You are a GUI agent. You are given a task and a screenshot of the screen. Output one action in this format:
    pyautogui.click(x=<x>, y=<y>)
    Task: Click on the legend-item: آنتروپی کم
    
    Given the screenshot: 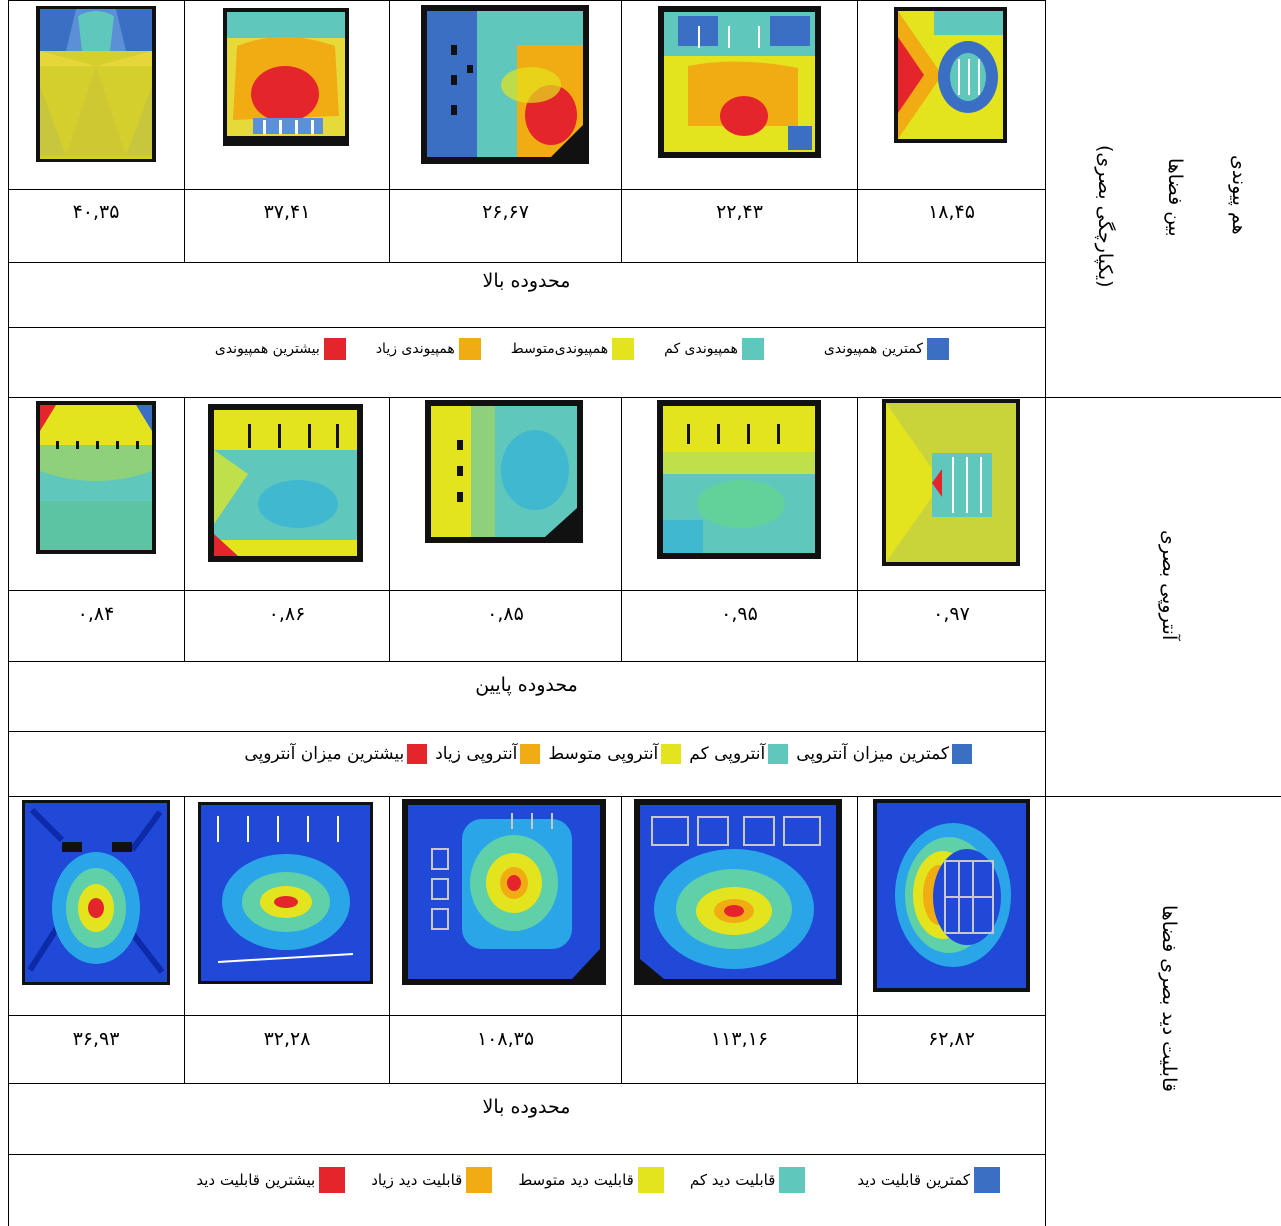 What is the action you would take?
    pyautogui.click(x=739, y=754)
    